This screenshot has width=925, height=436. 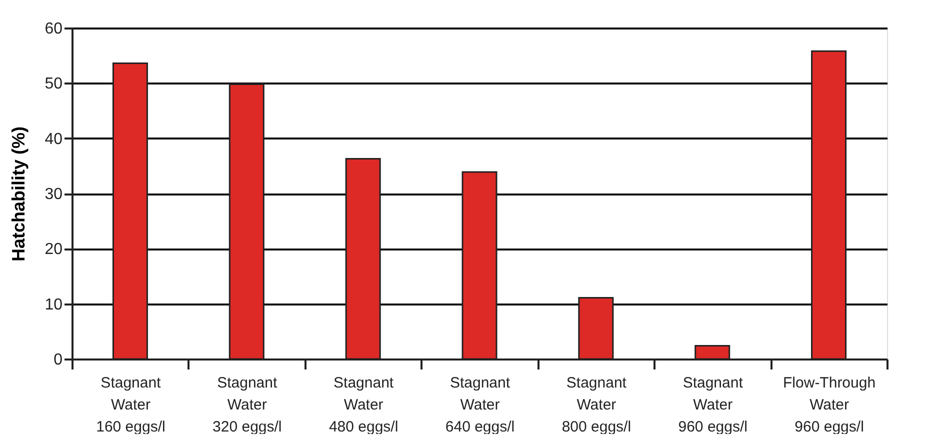 What do you see at coordinates (53, 194) in the screenshot?
I see `y-tick-label: 30` at bounding box center [53, 194].